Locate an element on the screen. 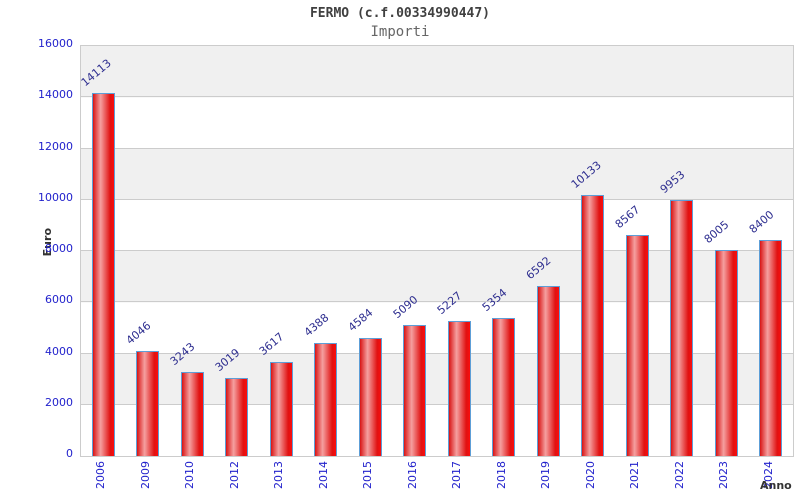  bar-2010 is located at coordinates (192, 413).